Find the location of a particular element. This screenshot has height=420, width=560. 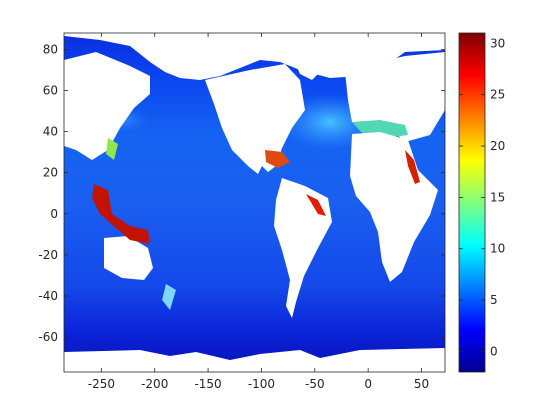

y-tick-label: 20 is located at coordinates (50, 173).